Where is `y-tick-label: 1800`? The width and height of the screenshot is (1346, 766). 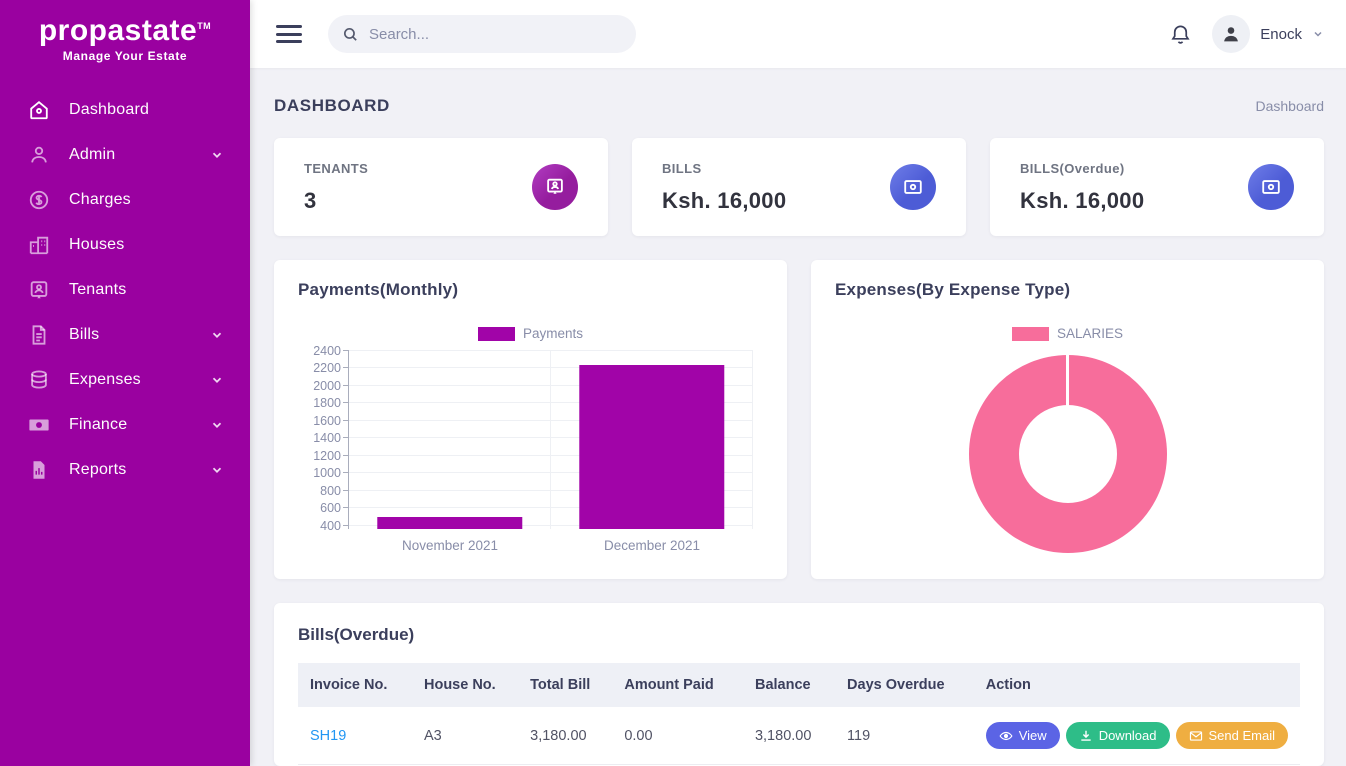
y-tick-label: 1800 is located at coordinates (327, 403).